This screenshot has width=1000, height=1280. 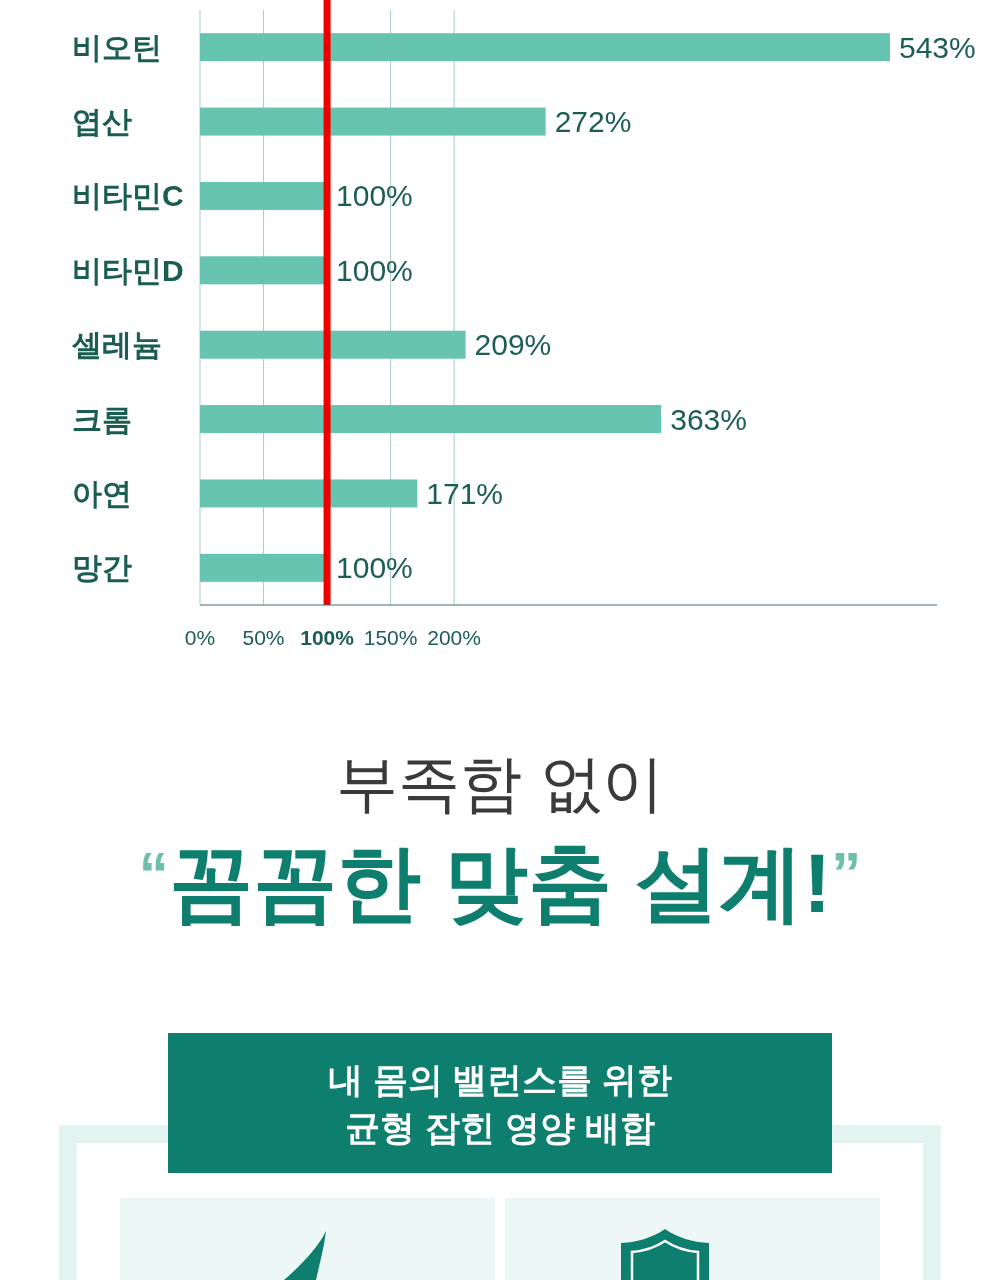 I want to click on x-tick-label: 150%, so click(x=390, y=637).